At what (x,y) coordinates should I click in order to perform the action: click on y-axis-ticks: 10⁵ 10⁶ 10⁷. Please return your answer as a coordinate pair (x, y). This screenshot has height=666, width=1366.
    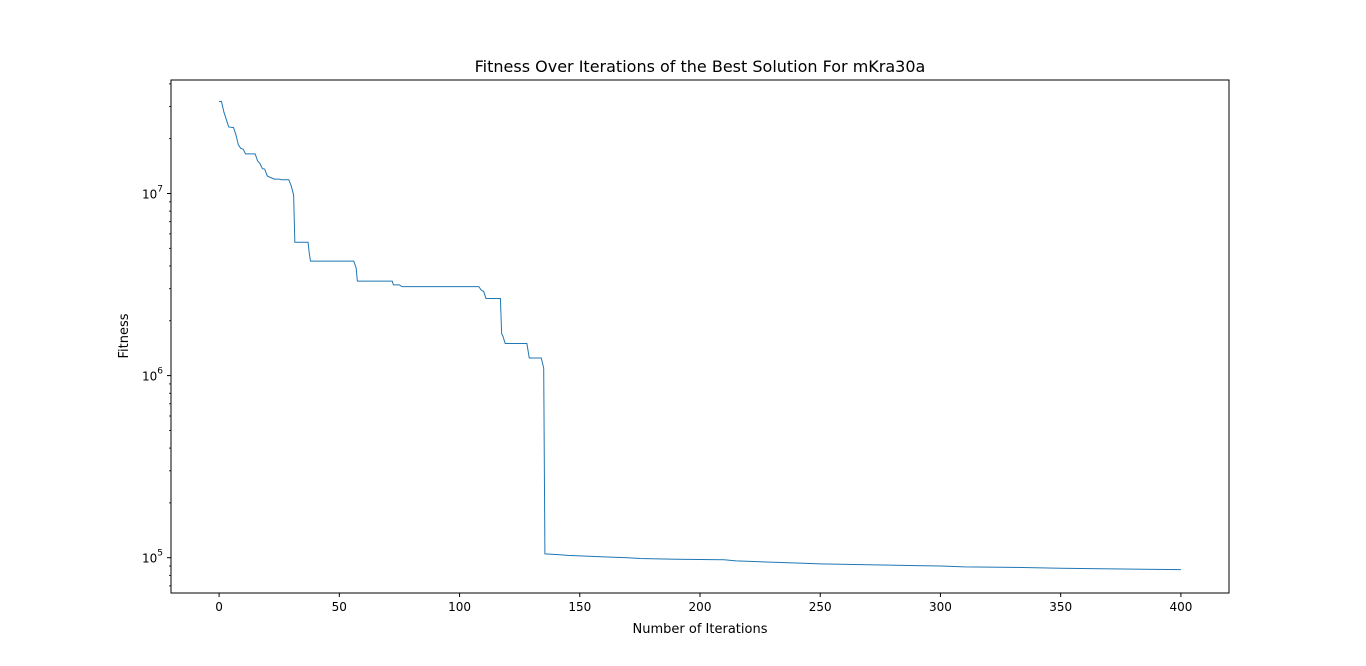
    Looking at the image, I should click on (156, 335).